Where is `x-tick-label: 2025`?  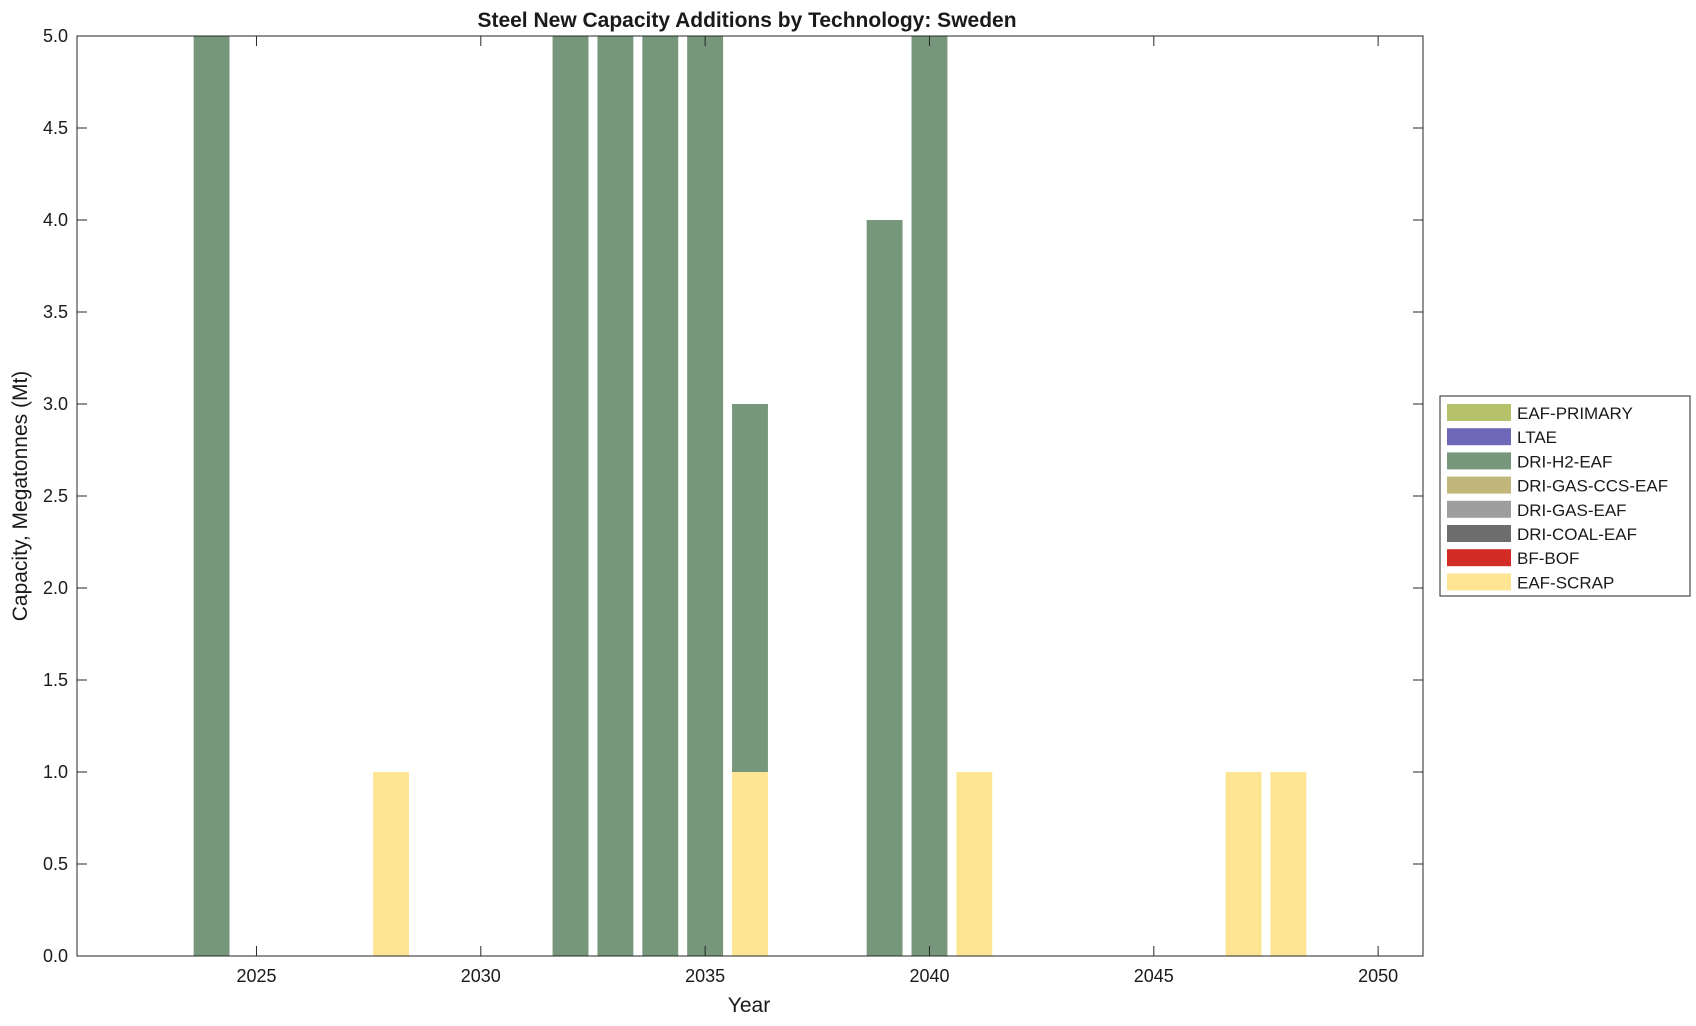 x-tick-label: 2025 is located at coordinates (256, 976).